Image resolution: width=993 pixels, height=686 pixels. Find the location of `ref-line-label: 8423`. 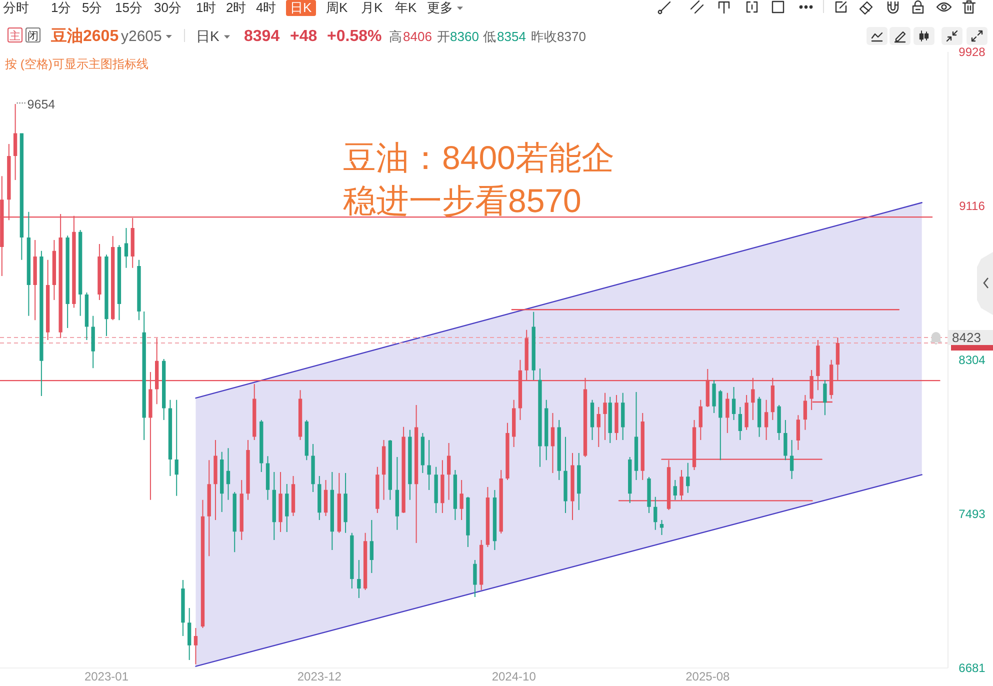

ref-line-label: 8423 is located at coordinates (966, 338).